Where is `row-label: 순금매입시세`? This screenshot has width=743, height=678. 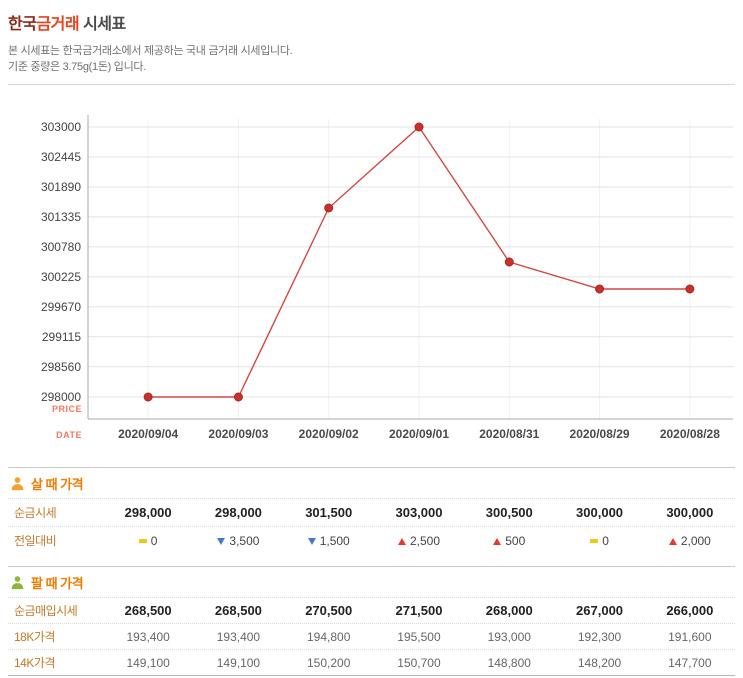 row-label: 순금매입시세 is located at coordinates (46, 611).